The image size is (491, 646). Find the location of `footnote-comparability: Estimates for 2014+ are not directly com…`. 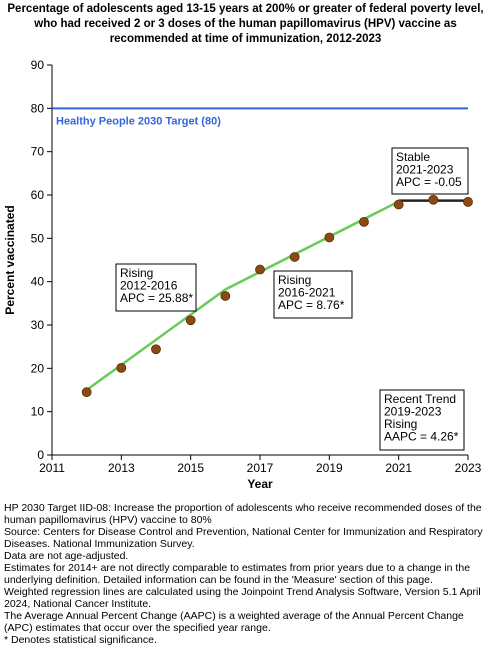

footnote-comparability: Estimates for 2014+ are not directly com… is located at coordinates (237, 574).